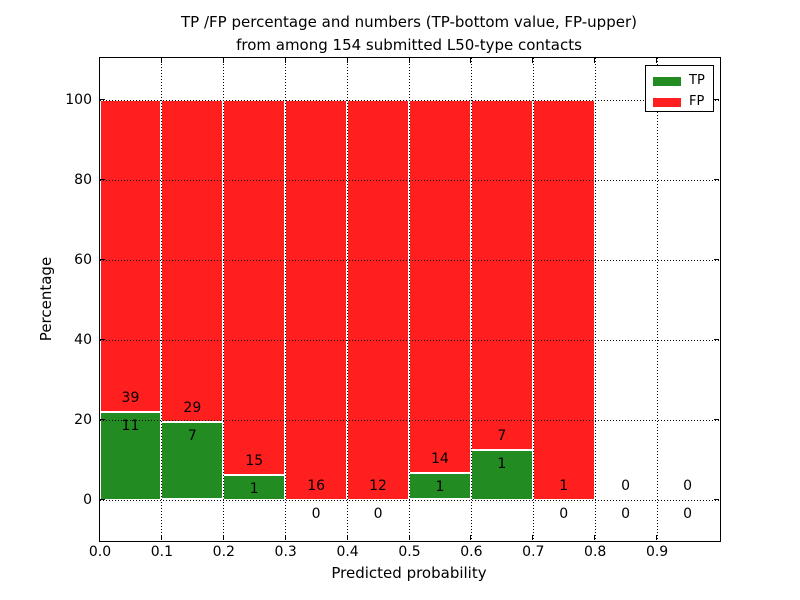 The width and height of the screenshot is (800, 600). I want to click on tp-count-label: 7, so click(192, 435).